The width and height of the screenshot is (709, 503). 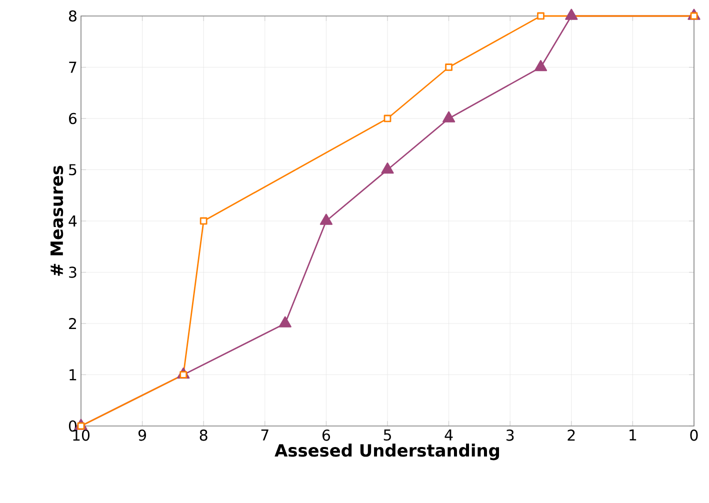 I want to click on x-tick-label: 1, so click(x=633, y=435).